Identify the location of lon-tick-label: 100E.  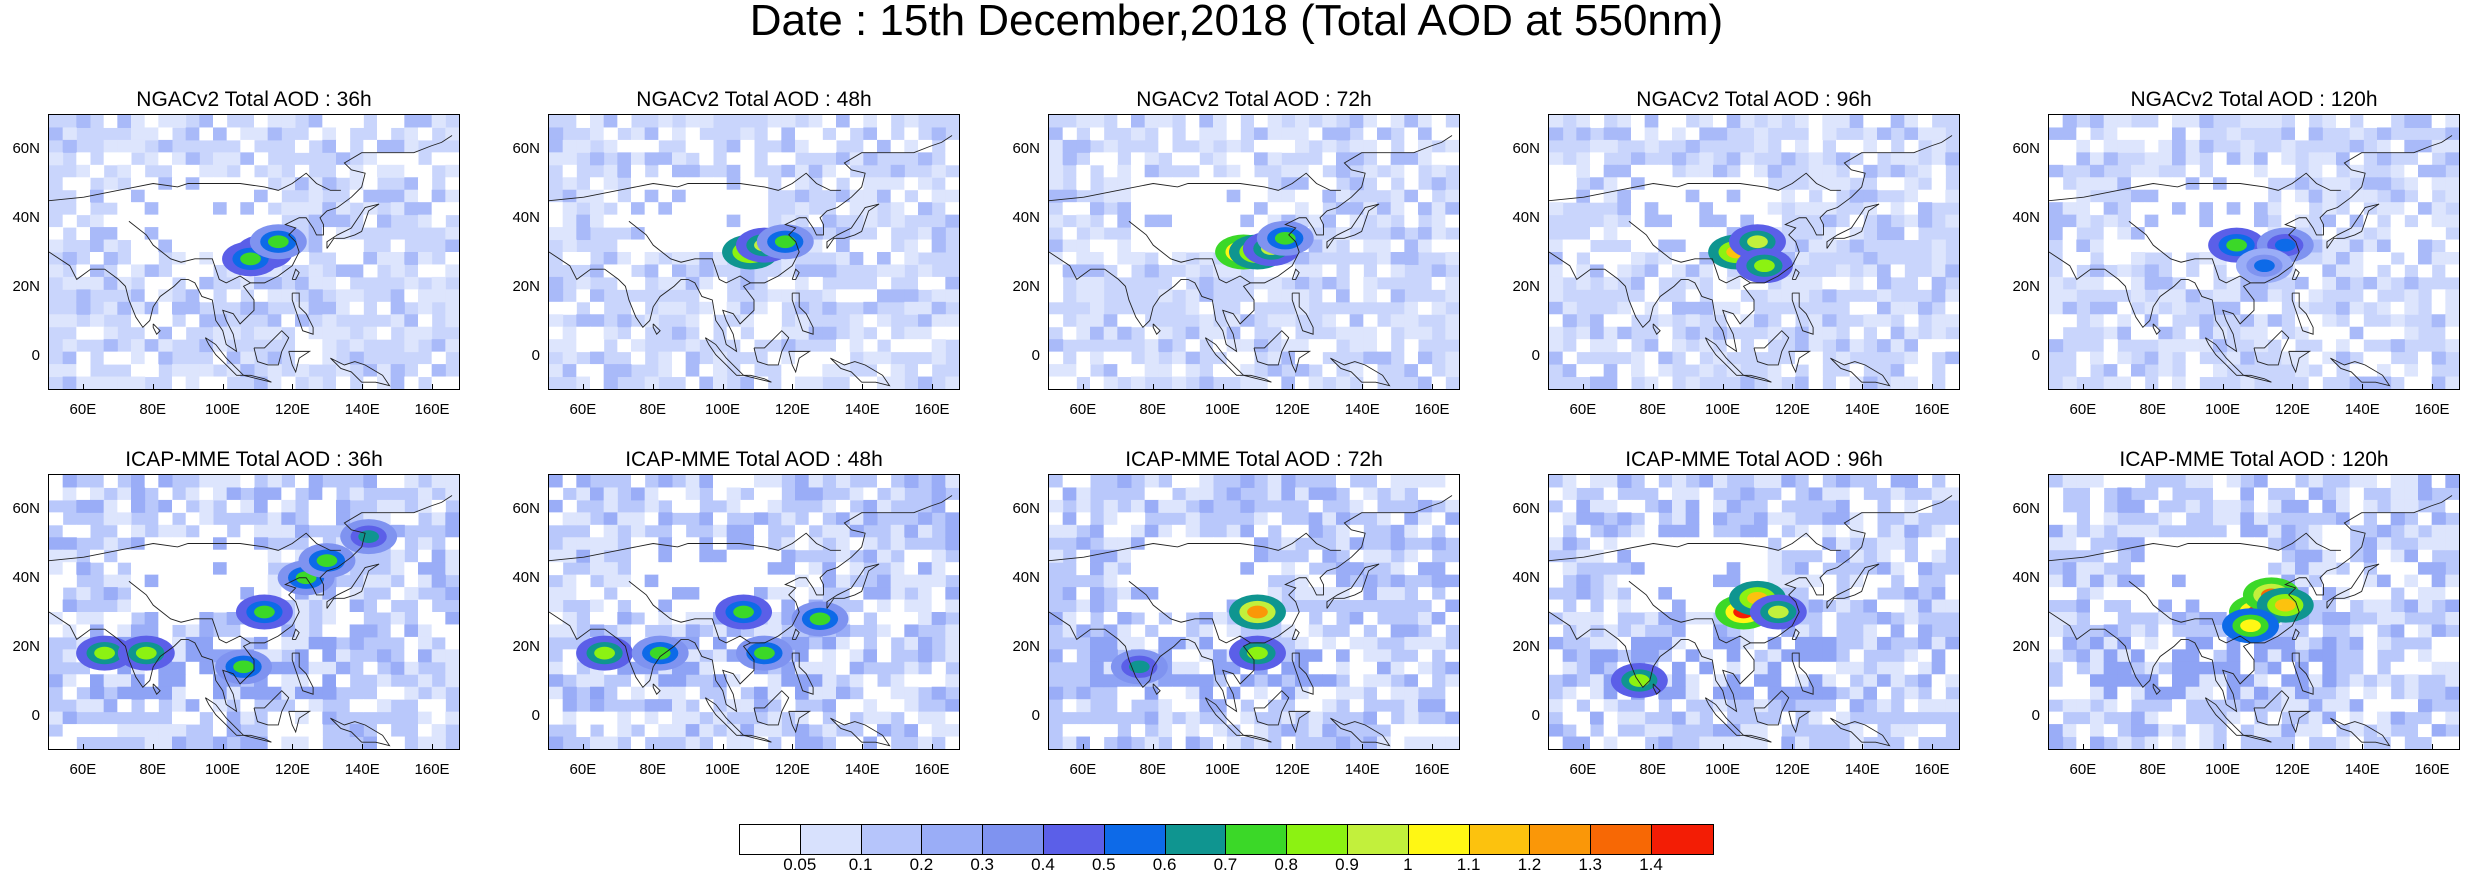
(223, 409).